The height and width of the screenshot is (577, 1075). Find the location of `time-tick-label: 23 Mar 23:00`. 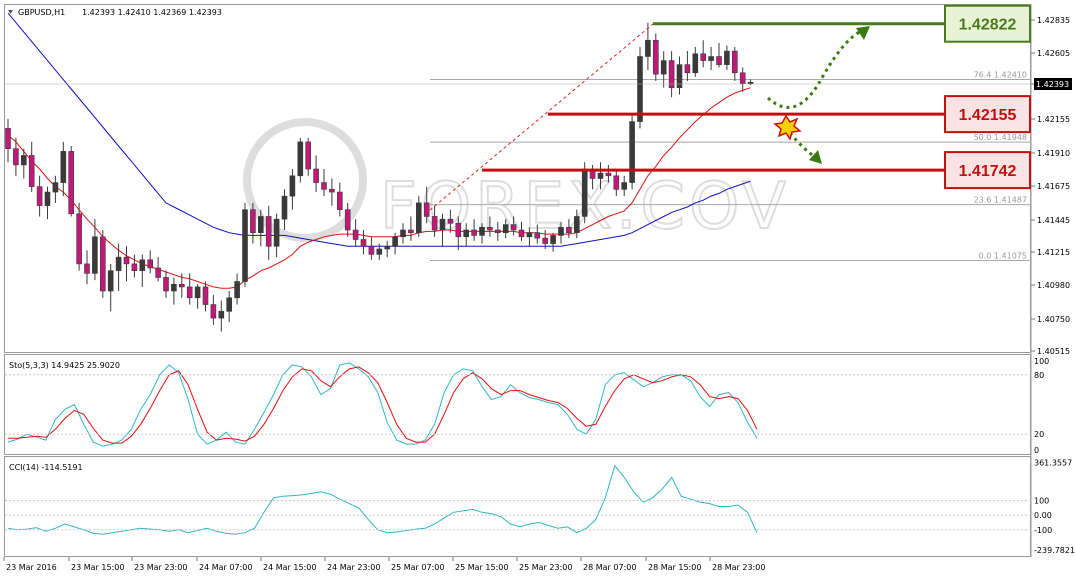

time-tick-label: 23 Mar 23:00 is located at coordinates (160, 567).